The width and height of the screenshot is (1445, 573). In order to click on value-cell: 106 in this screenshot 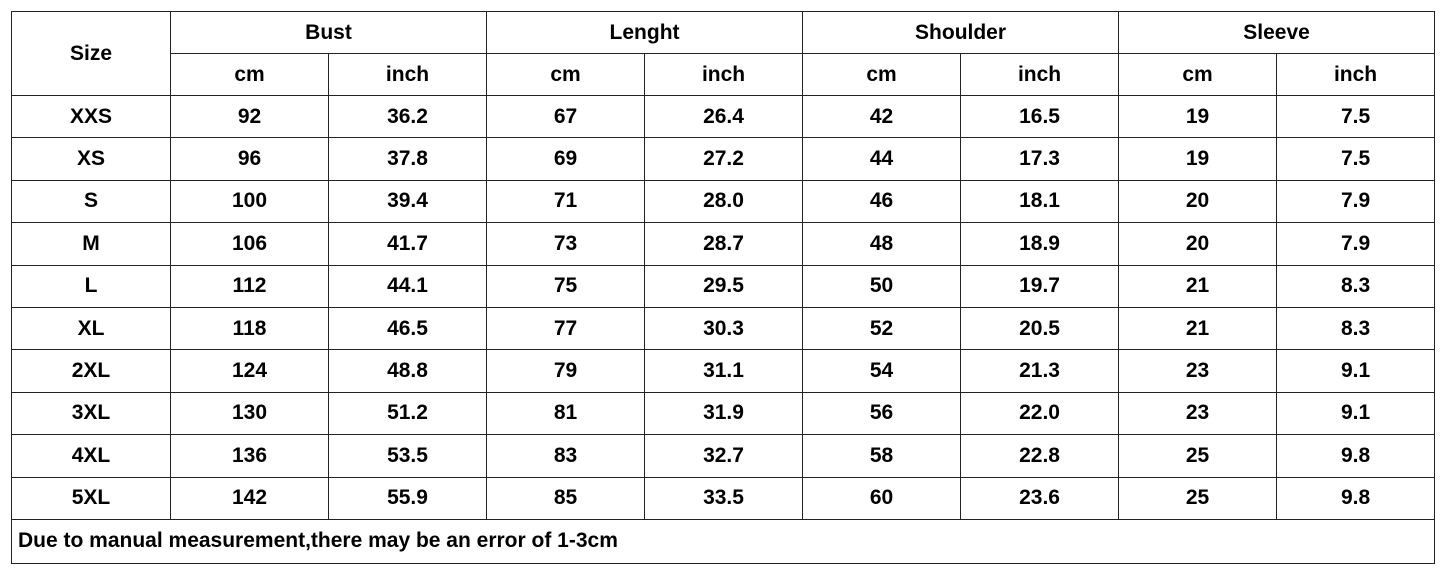, I will do `click(249, 244)`.